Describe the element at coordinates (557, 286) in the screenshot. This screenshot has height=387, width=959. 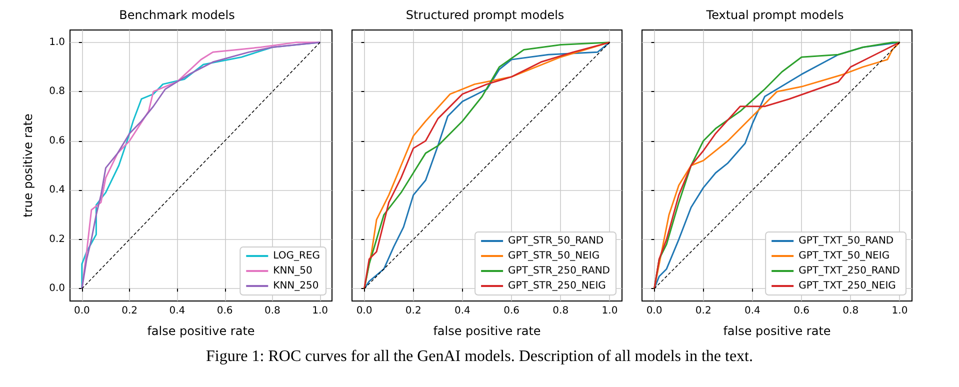
I see `legend-label: GPT_STR_250_NEIG` at that location.